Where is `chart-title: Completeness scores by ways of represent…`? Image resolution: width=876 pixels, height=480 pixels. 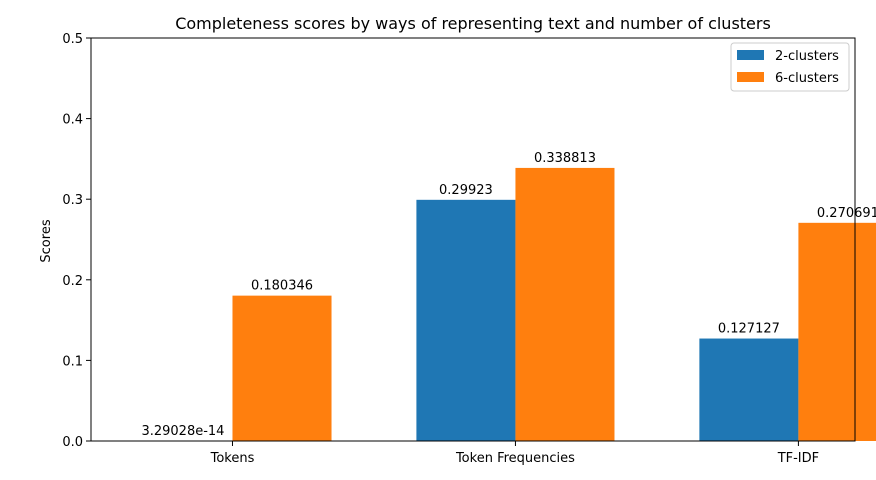 chart-title: Completeness scores by ways of represent… is located at coordinates (473, 23).